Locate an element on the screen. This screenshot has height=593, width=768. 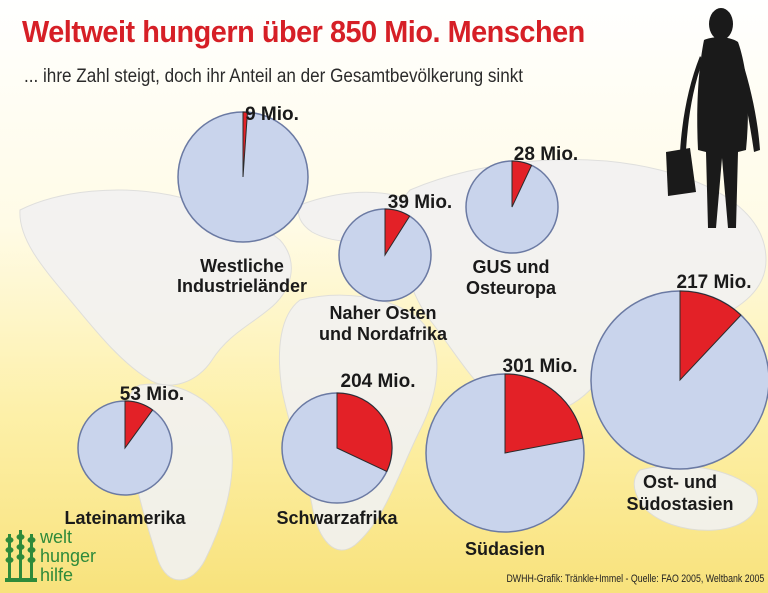
region-label: Westliche is located at coordinates (242, 266).